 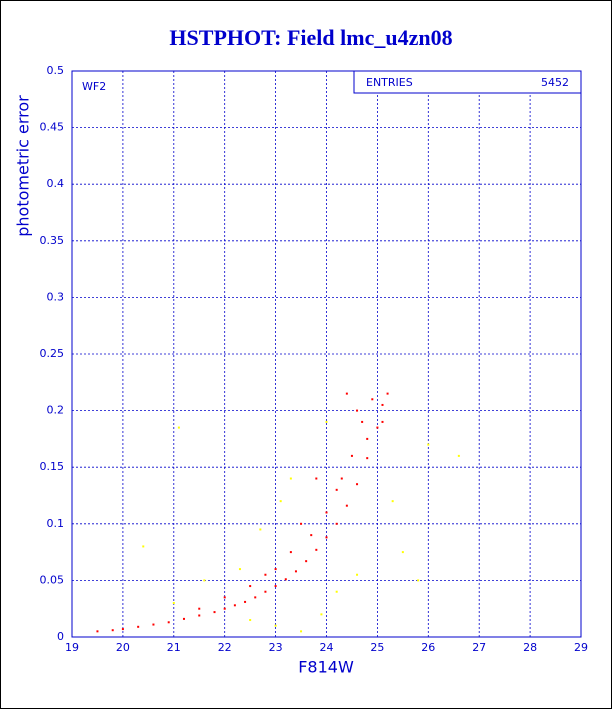 I want to click on x-tick-label: 20, so click(x=123, y=647).